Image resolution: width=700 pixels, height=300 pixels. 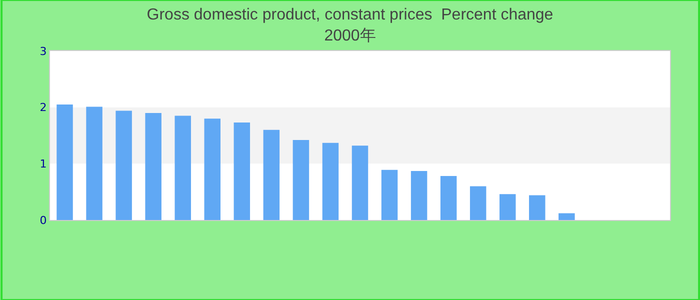 I want to click on y-tick-label: 2, so click(x=43, y=107).